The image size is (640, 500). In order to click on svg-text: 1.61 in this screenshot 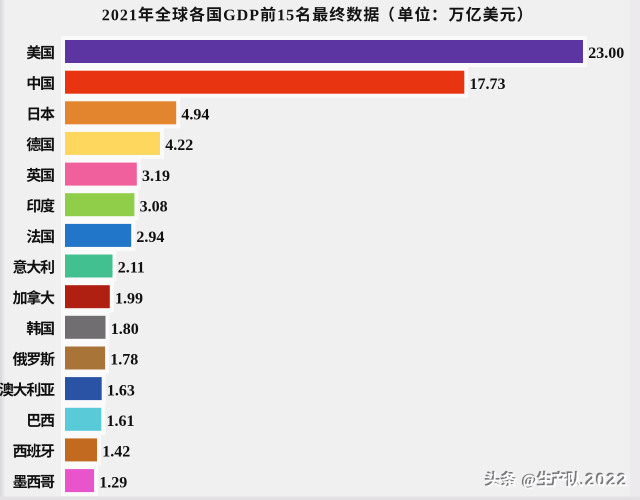, I will do `click(121, 421)`.